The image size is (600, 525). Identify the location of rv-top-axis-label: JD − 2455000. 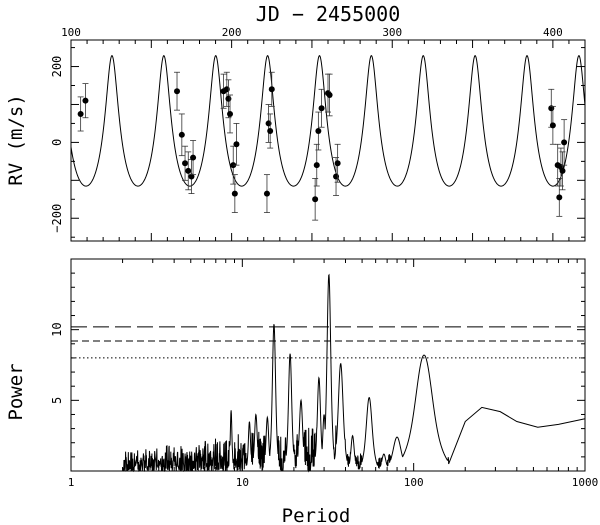
(328, 14).